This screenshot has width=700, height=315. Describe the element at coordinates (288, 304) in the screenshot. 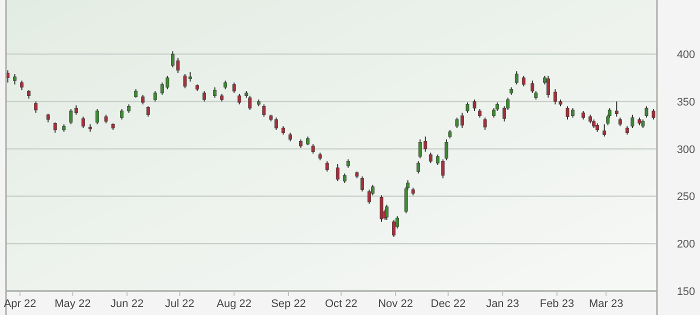

I see `x-tick-label: Sep 22` at that location.